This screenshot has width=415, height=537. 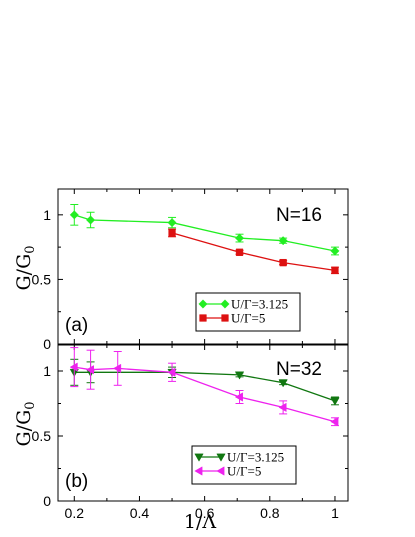 What do you see at coordinates (299, 215) in the screenshot?
I see `panel-a-annotation: N=16` at bounding box center [299, 215].